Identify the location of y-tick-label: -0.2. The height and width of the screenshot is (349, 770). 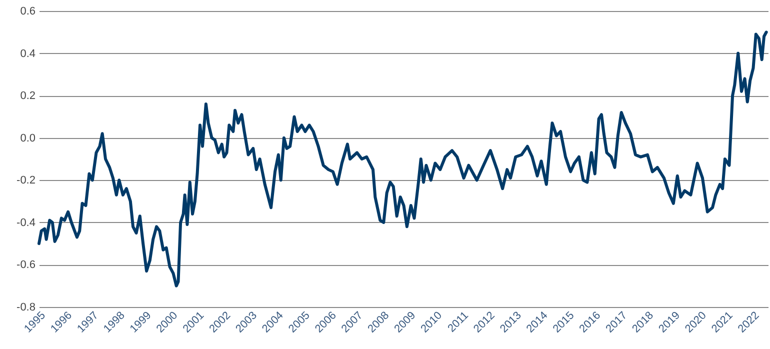
(26, 180).